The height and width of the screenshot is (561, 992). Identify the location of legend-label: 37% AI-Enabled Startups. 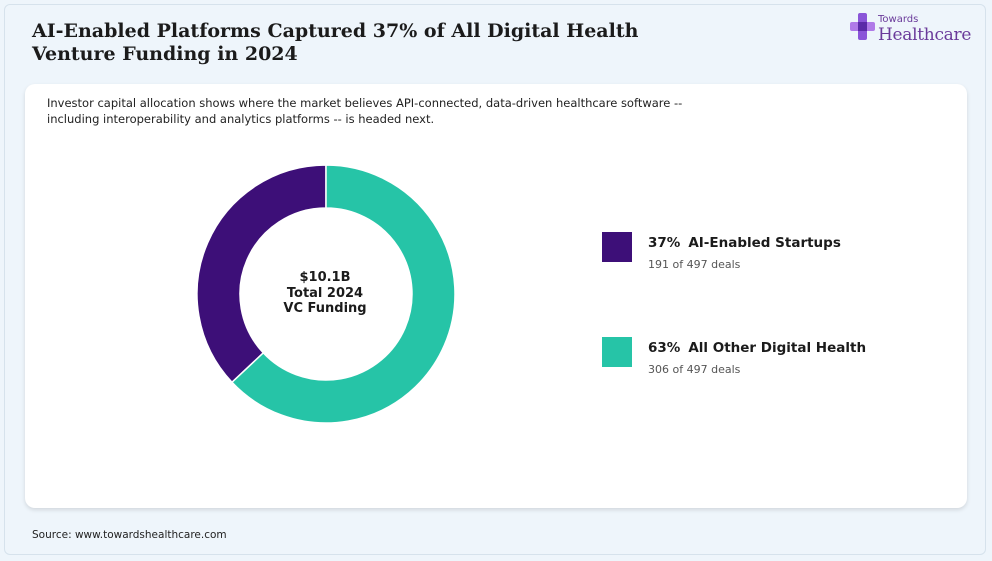
(744, 243).